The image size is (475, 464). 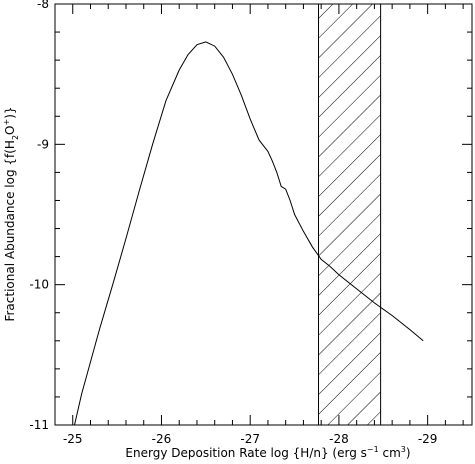 What do you see at coordinates (428, 439) in the screenshot?
I see `x-tick-label: -29` at bounding box center [428, 439].